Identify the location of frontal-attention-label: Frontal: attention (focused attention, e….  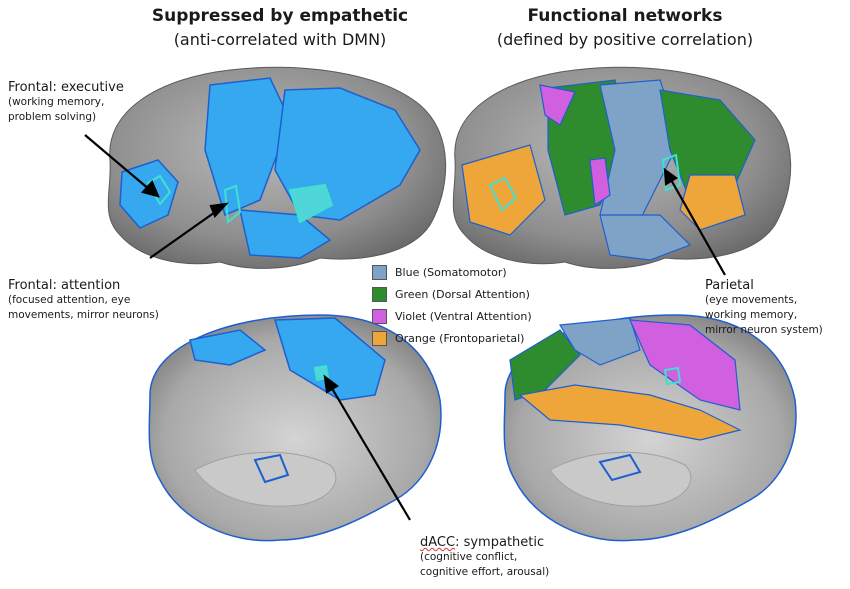
(83, 300).